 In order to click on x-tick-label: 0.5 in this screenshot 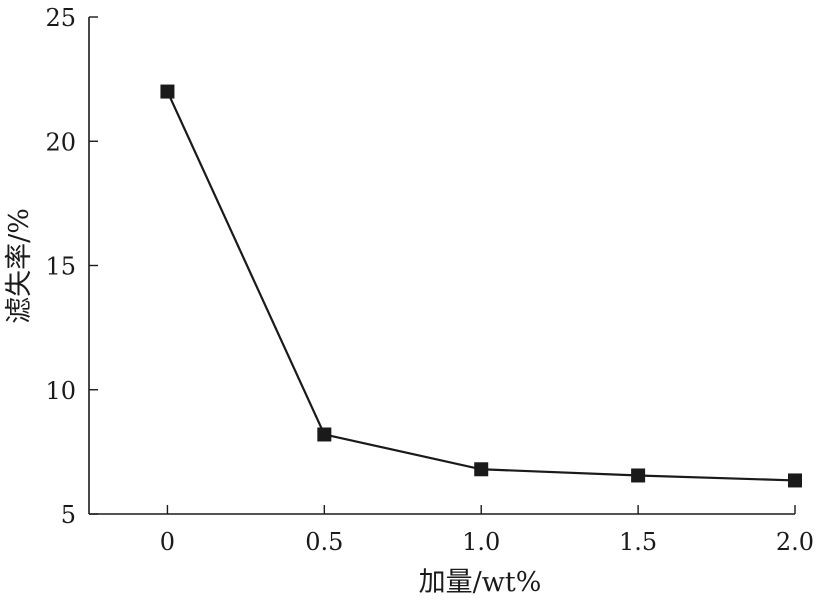, I will do `click(324, 542)`.